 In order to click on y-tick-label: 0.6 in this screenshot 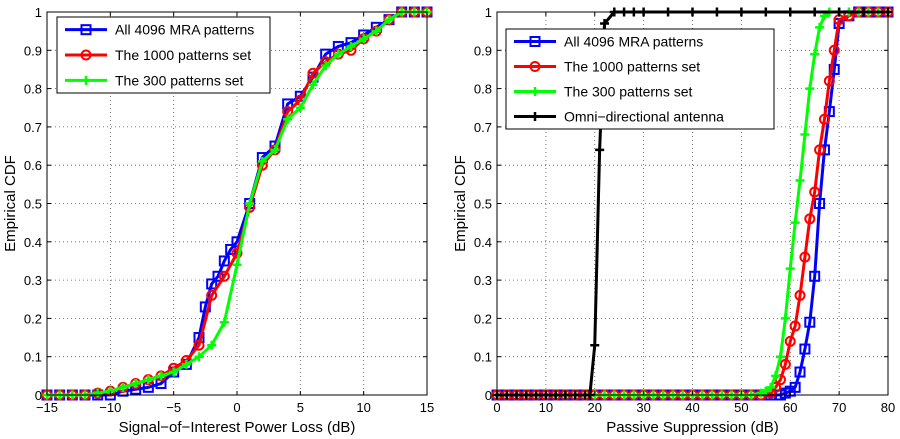, I will do `click(483, 165)`.